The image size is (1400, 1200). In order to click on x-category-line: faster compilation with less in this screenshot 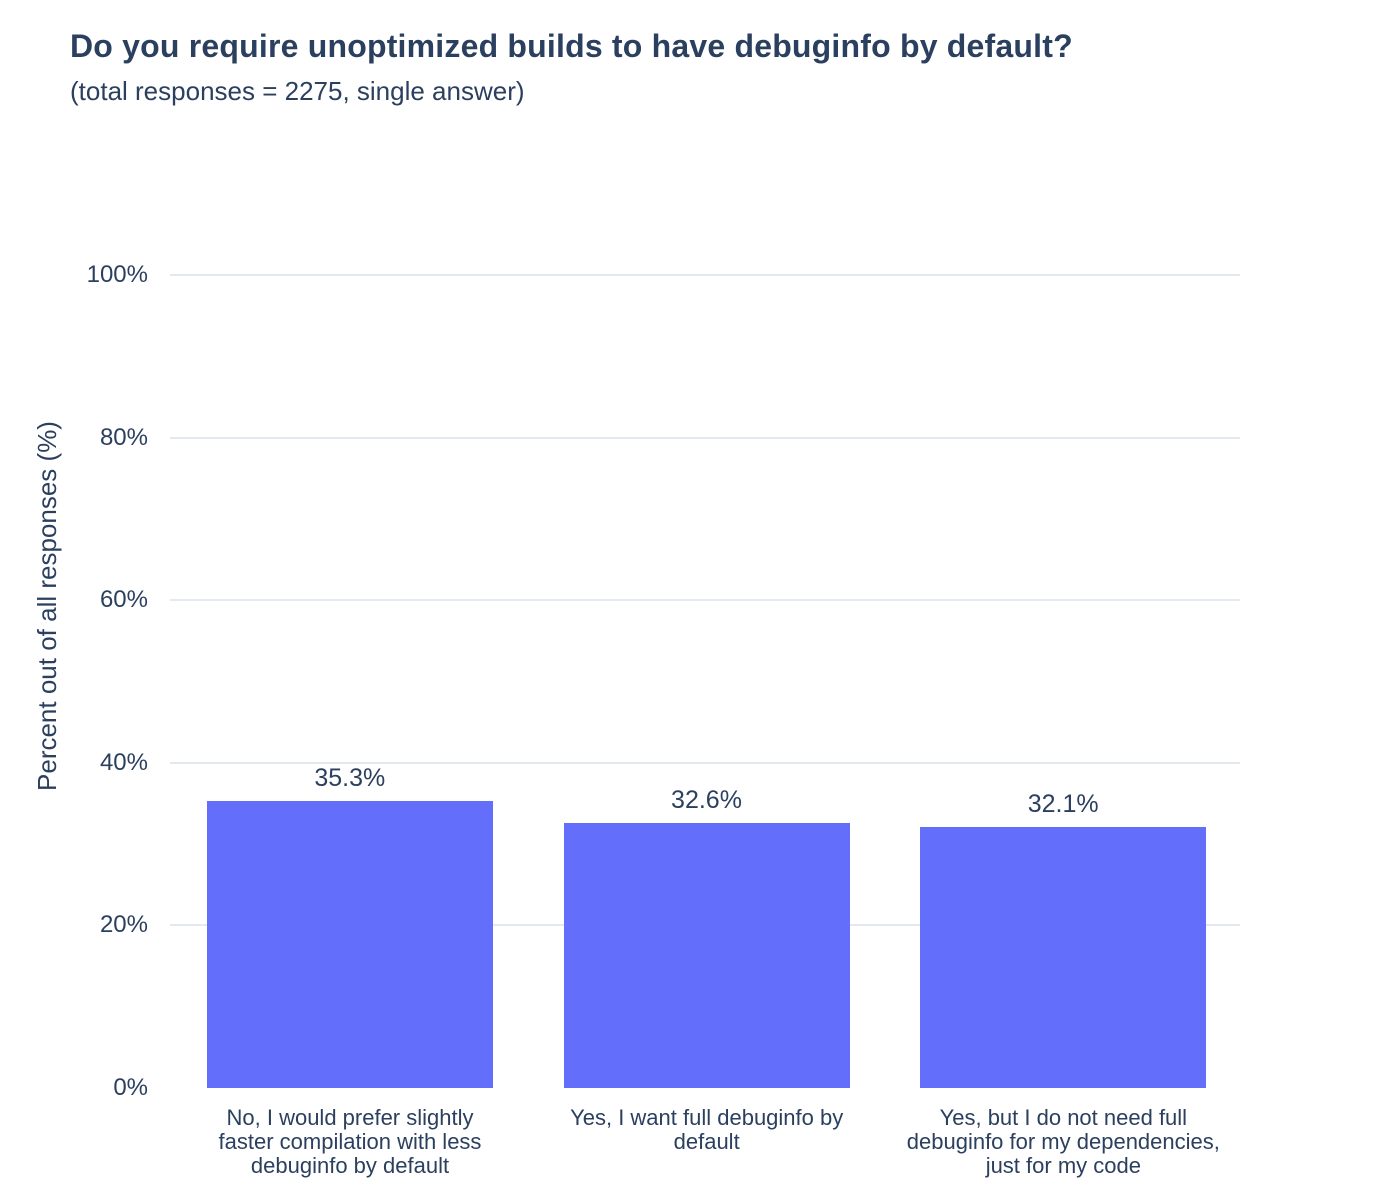, I will do `click(350, 1141)`.